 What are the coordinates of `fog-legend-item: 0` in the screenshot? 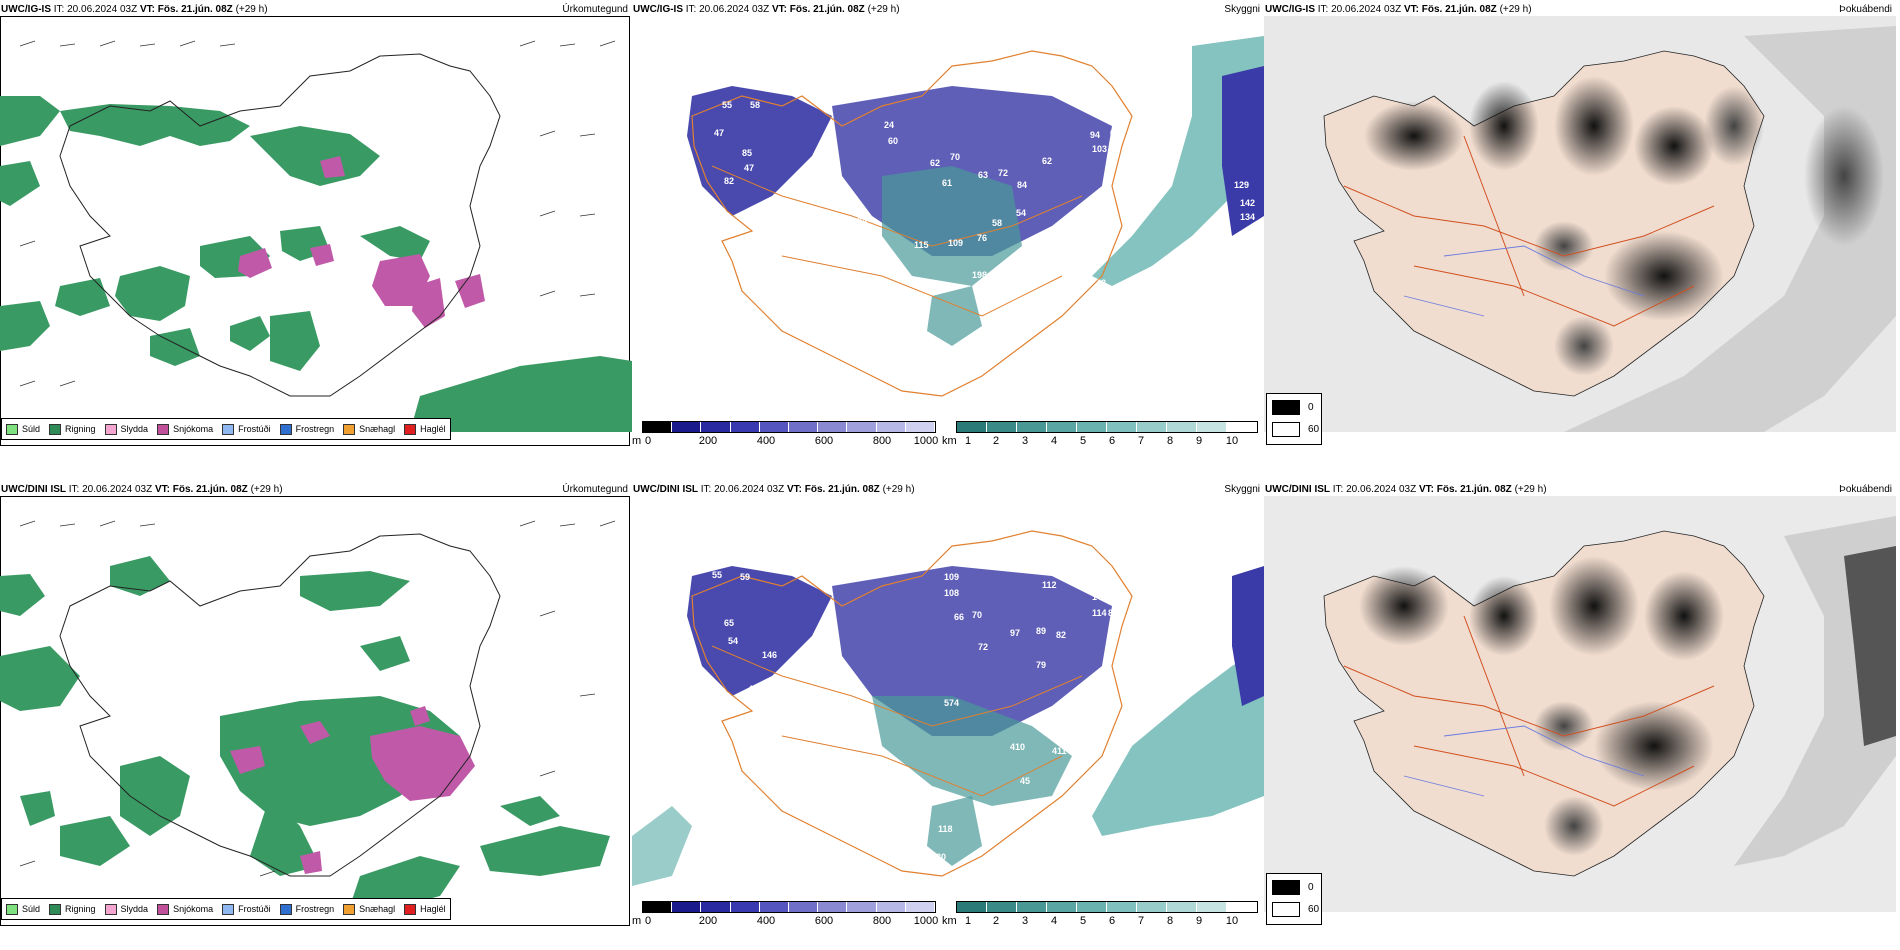 It's located at (1293, 887).